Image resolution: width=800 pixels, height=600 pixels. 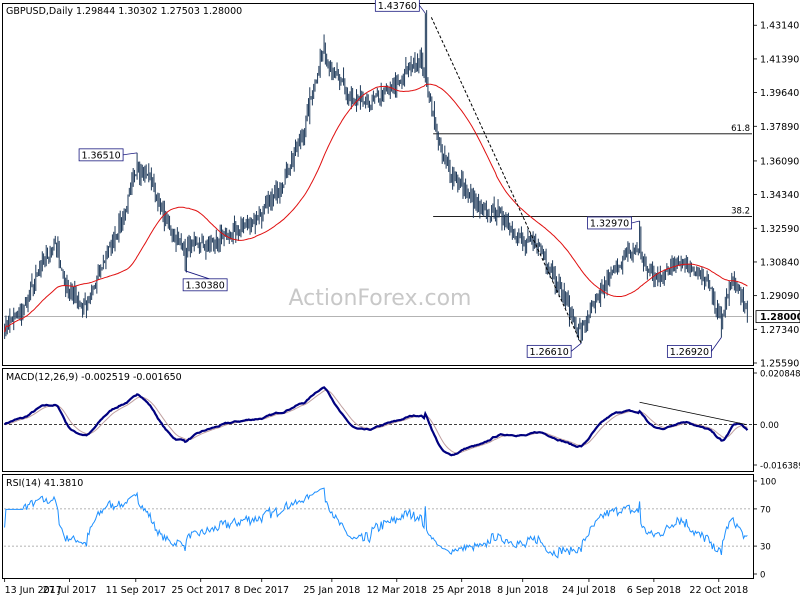 I want to click on price-tick-label: 1.27340, so click(x=779, y=330).